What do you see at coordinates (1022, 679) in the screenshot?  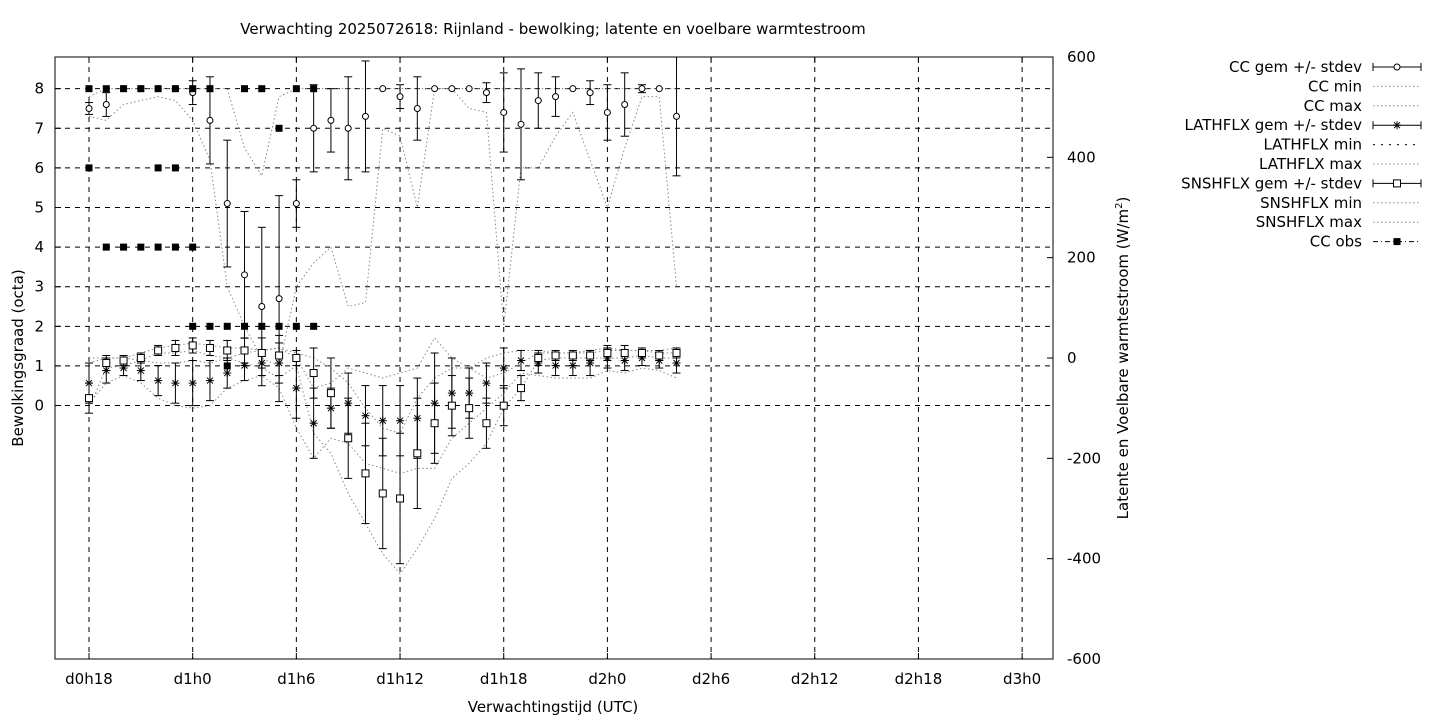 I see `x-tick-label: d3h0` at bounding box center [1022, 679].